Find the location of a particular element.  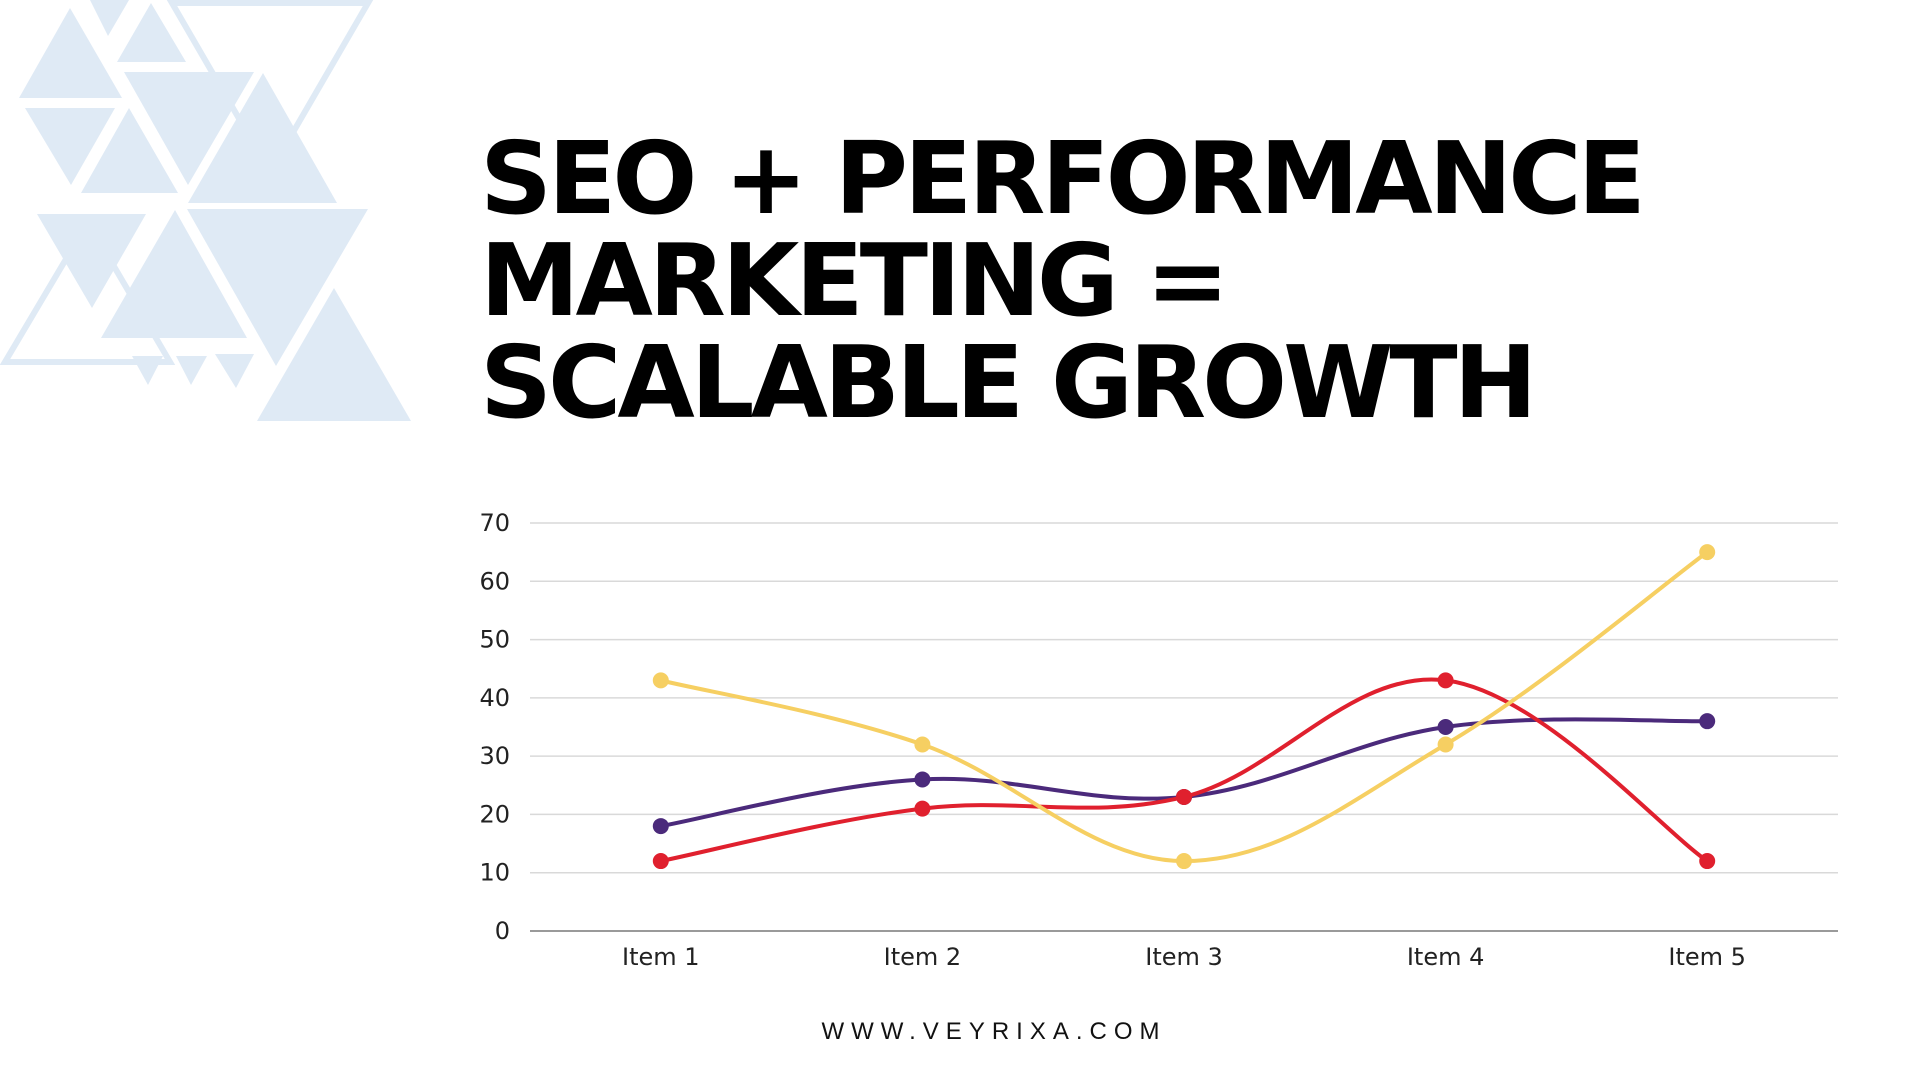

y-tick-label: 0 is located at coordinates (502, 931).